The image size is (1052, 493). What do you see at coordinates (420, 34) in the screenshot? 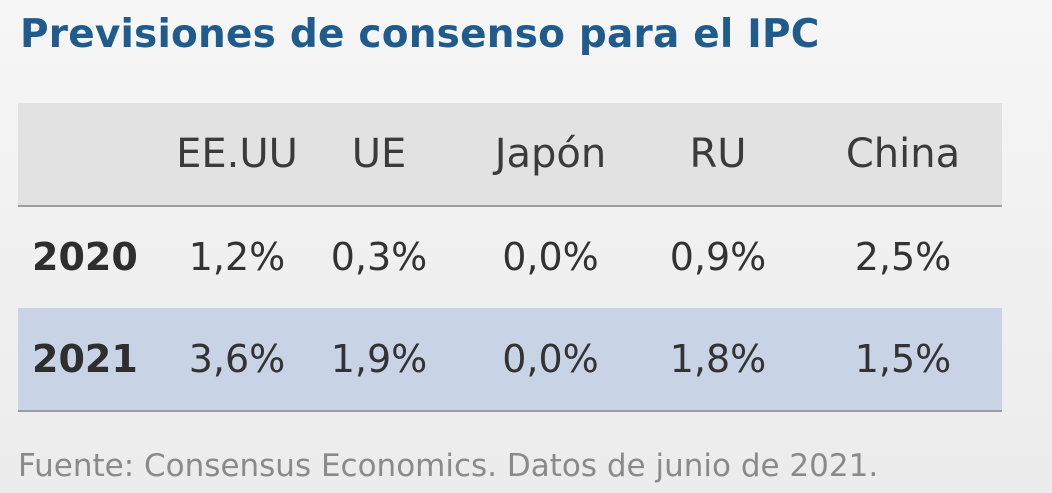
I see `page-title: Previsiones de consenso para el IPC` at bounding box center [420, 34].